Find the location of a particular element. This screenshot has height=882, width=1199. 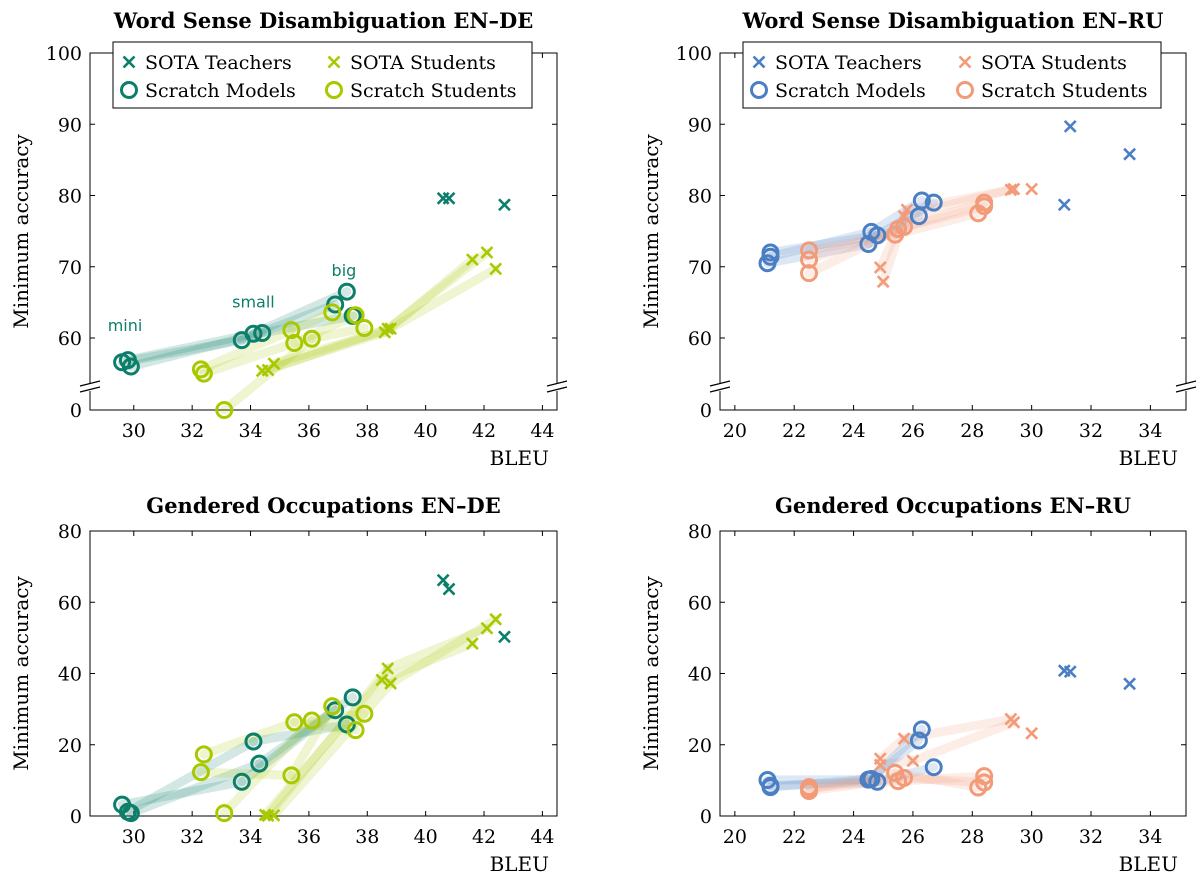

size-annotation: small is located at coordinates (253, 301).